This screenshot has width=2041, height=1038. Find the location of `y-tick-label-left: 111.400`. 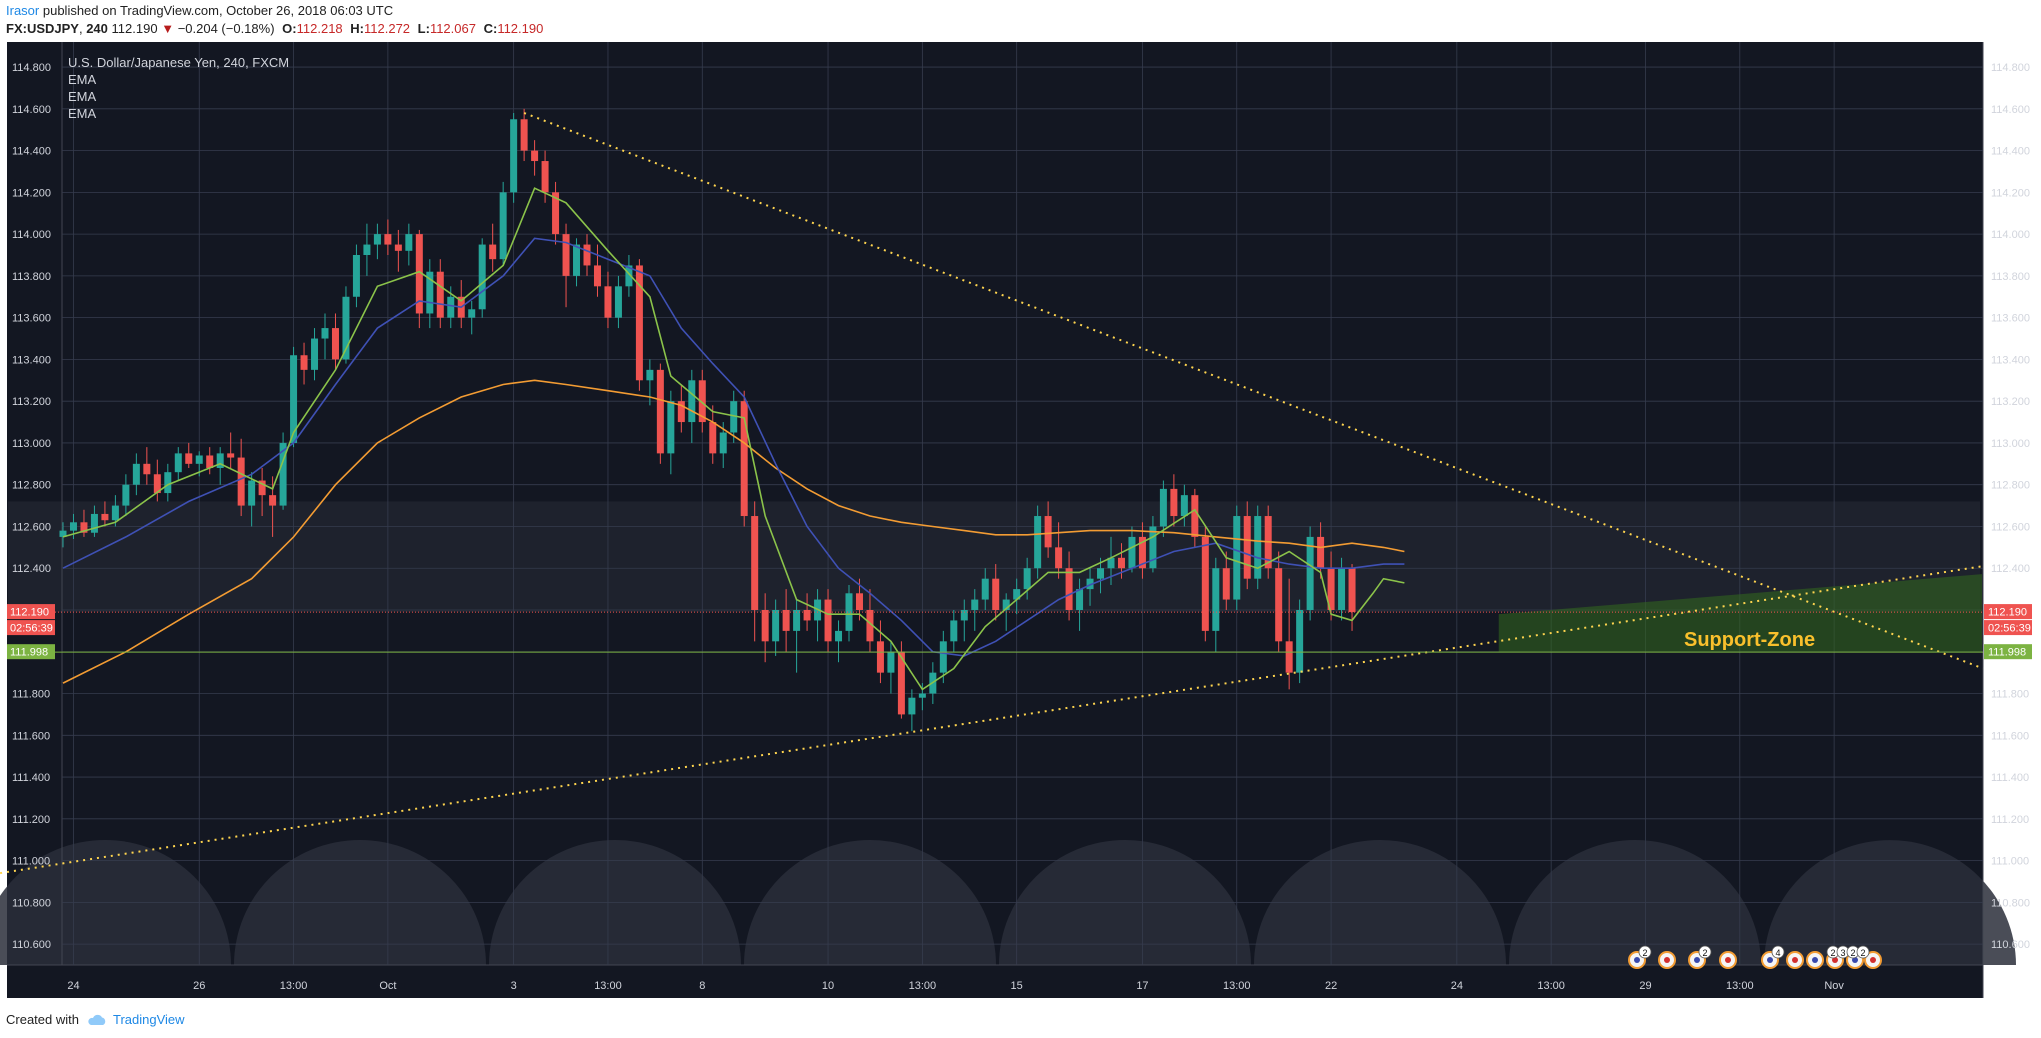

y-tick-label-left: 111.400 is located at coordinates (31, 778).